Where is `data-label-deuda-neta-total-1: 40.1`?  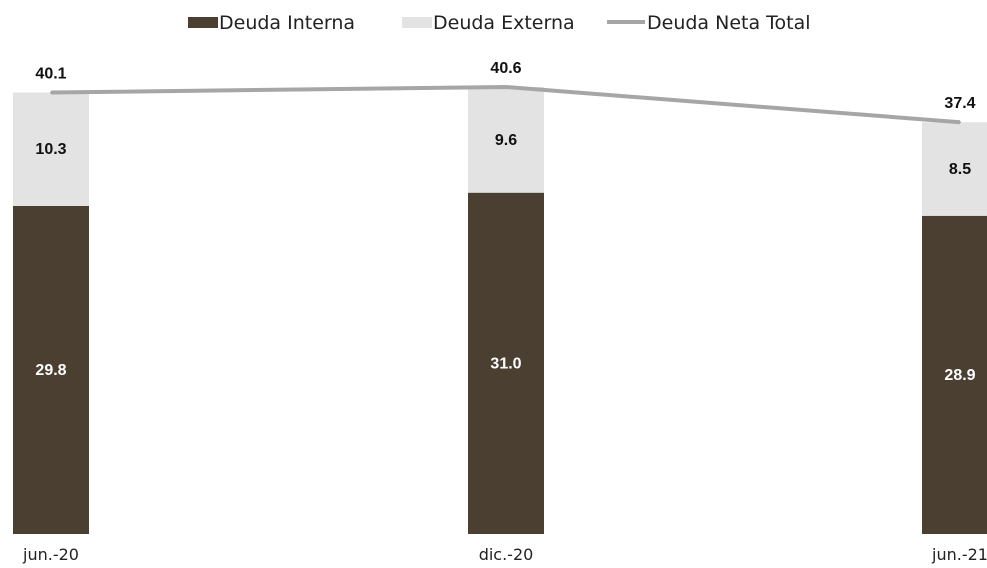 data-label-deuda-neta-total-1: 40.1 is located at coordinates (50, 74).